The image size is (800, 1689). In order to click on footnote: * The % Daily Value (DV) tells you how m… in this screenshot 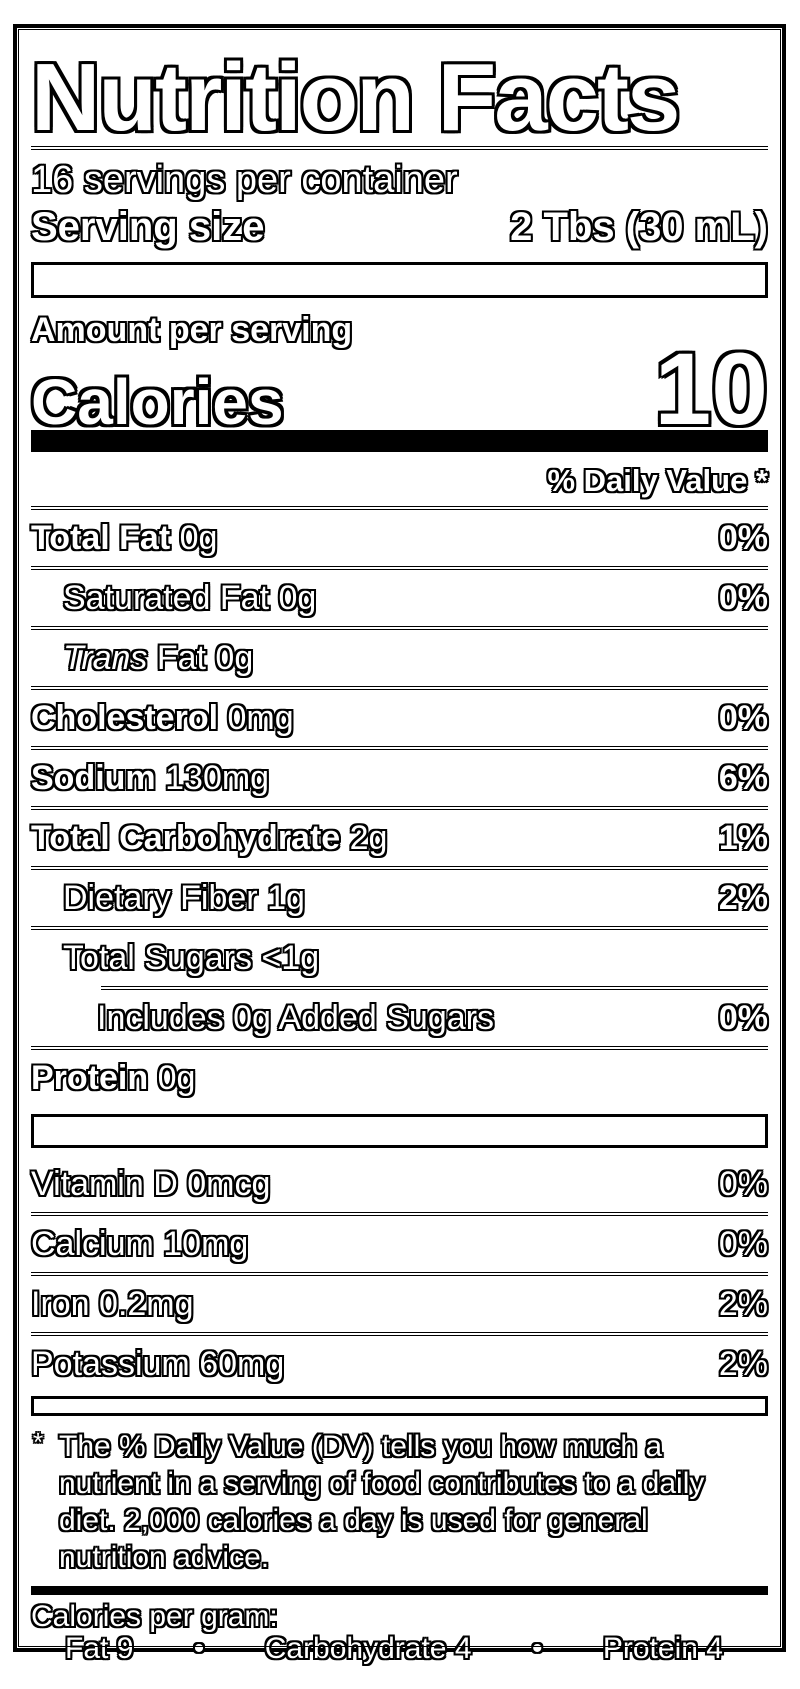, I will do `click(385, 1501)`.